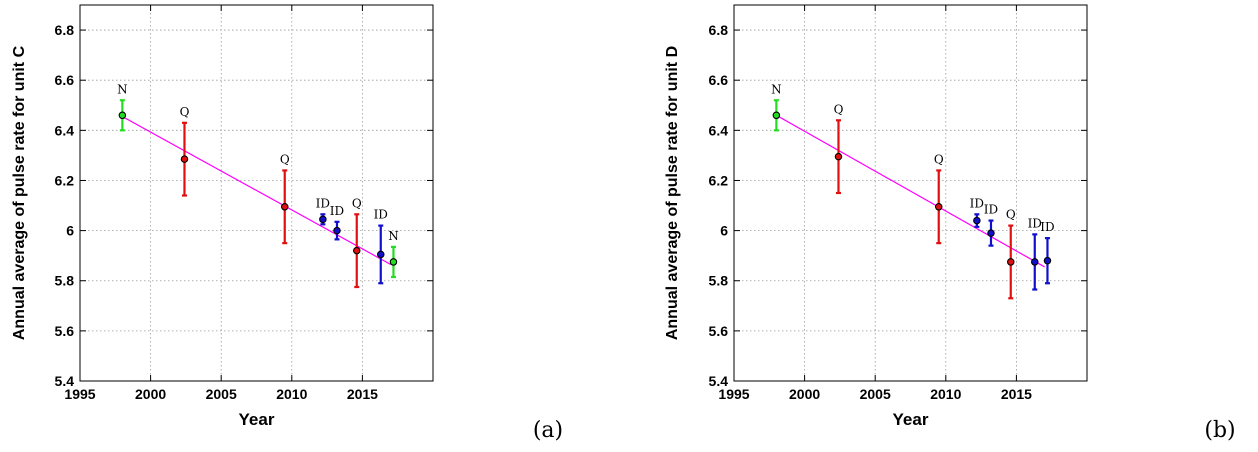 The height and width of the screenshot is (452, 1258). What do you see at coordinates (19, 192) in the screenshot?
I see `y-axis-label: Annual average of pulse rate for unit C` at bounding box center [19, 192].